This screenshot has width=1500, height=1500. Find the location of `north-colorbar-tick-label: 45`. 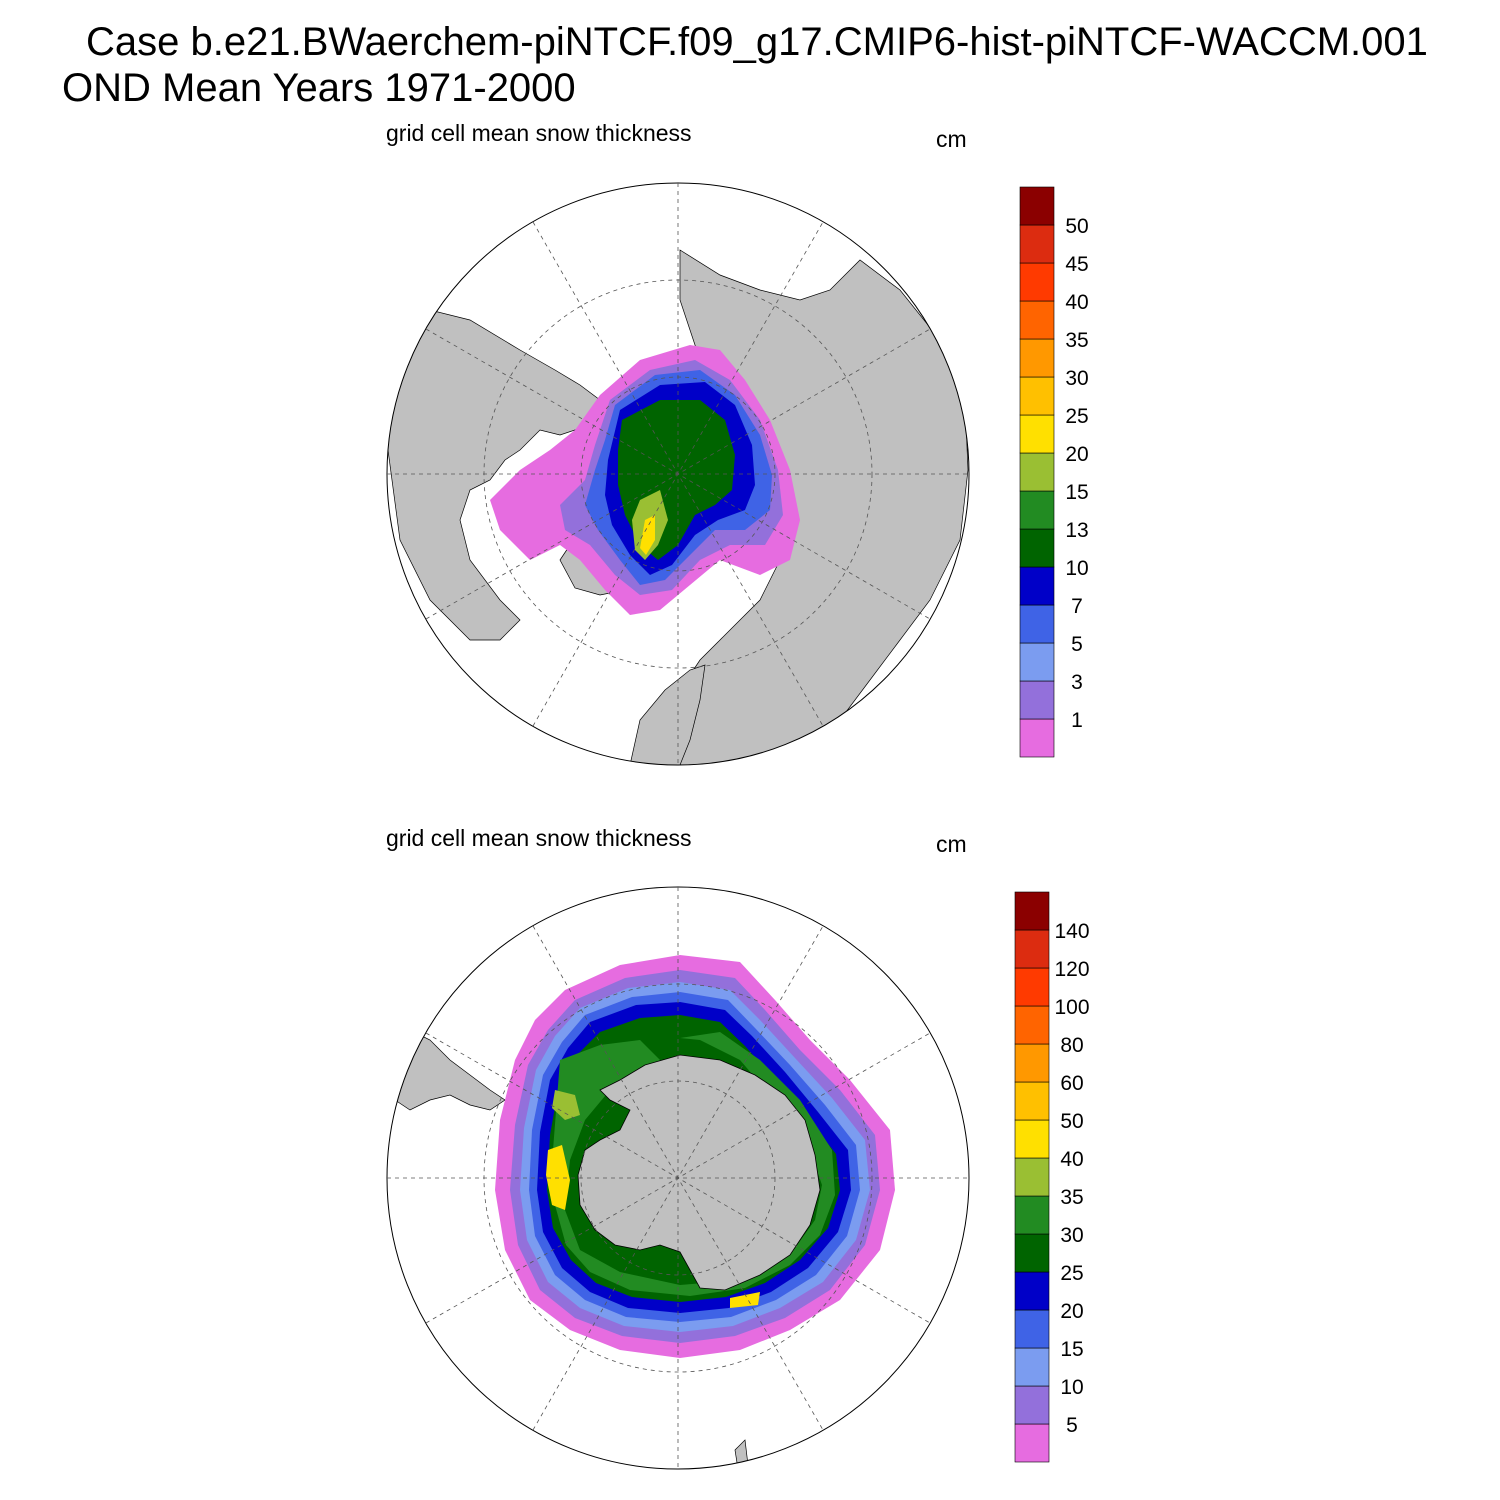

north-colorbar-tick-label: 45 is located at coordinates (1076, 264).